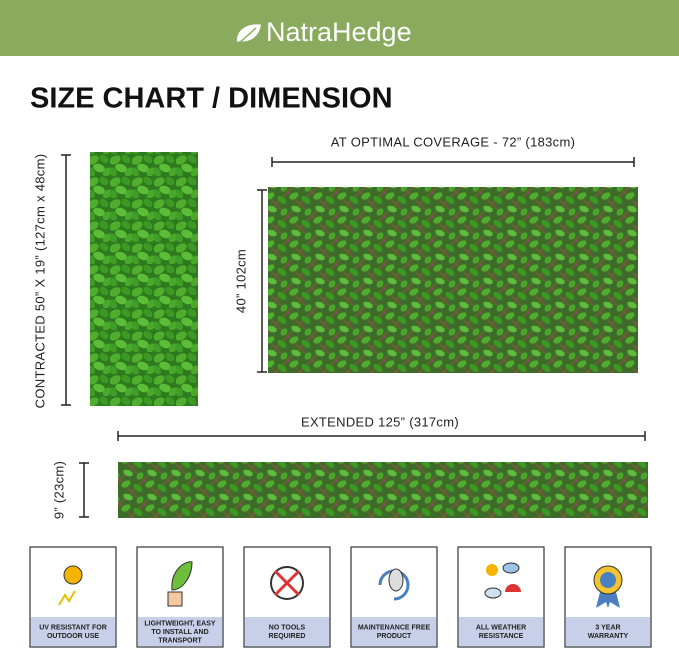 This screenshot has width=679, height=651. Describe the element at coordinates (608, 636) in the screenshot. I see `feature-label: WARRANTY` at that location.